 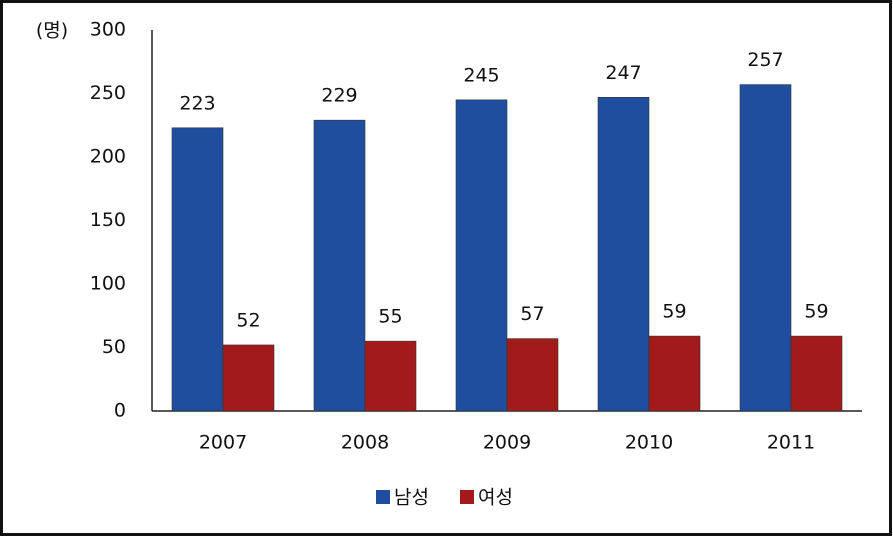 I want to click on data-label: 57, so click(x=532, y=314).